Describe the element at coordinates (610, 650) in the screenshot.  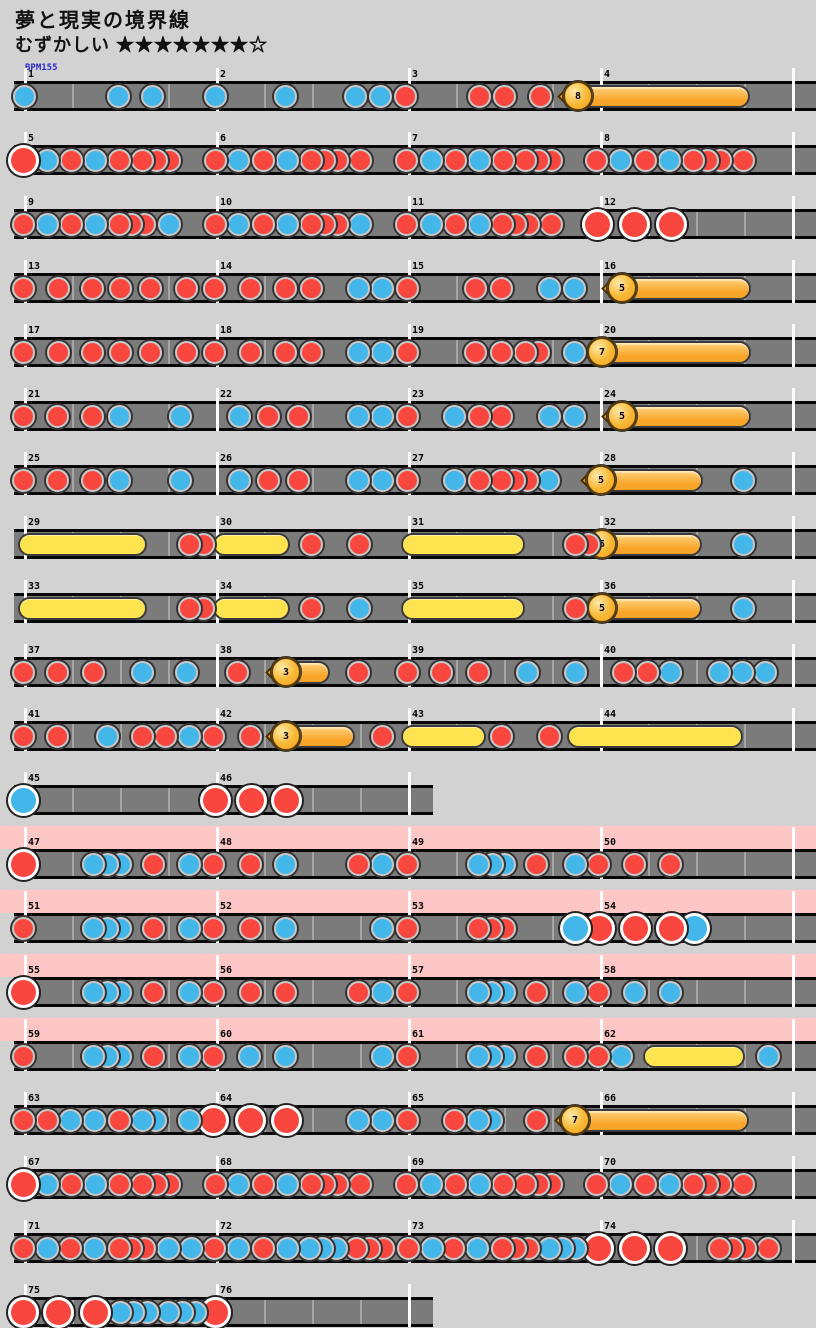
I see `measure-number: 40` at that location.